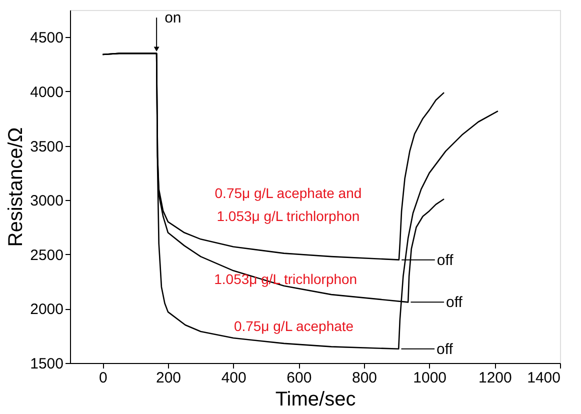 Image resolution: width=581 pixels, height=414 pixels. I want to click on y-tick-label: 2000, so click(47, 309).